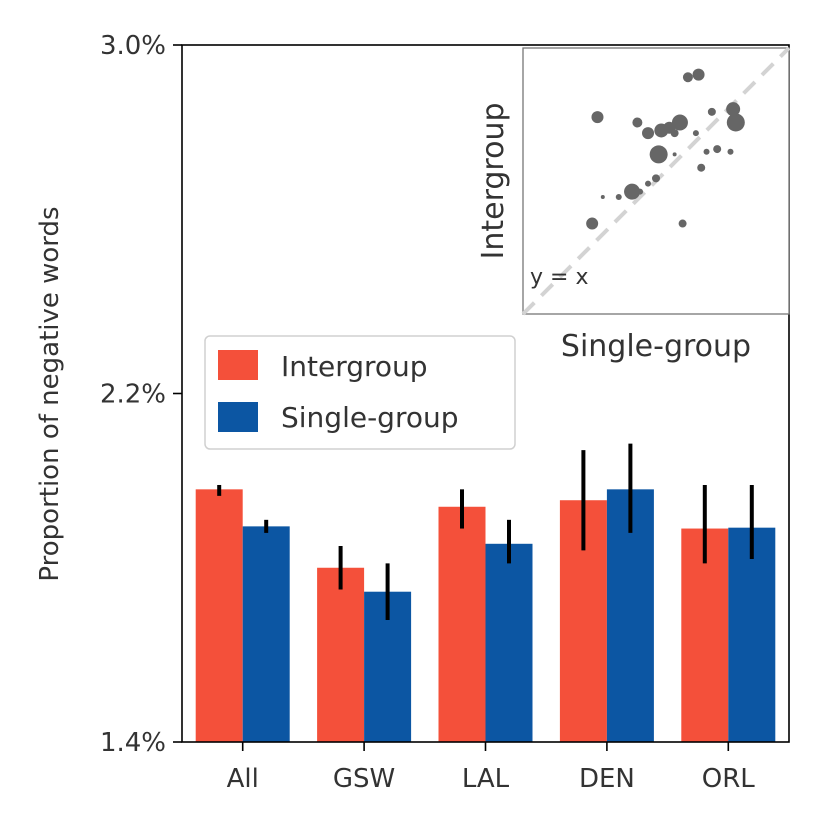  I want to click on x-tick-label-lal: LAL, so click(486, 779).